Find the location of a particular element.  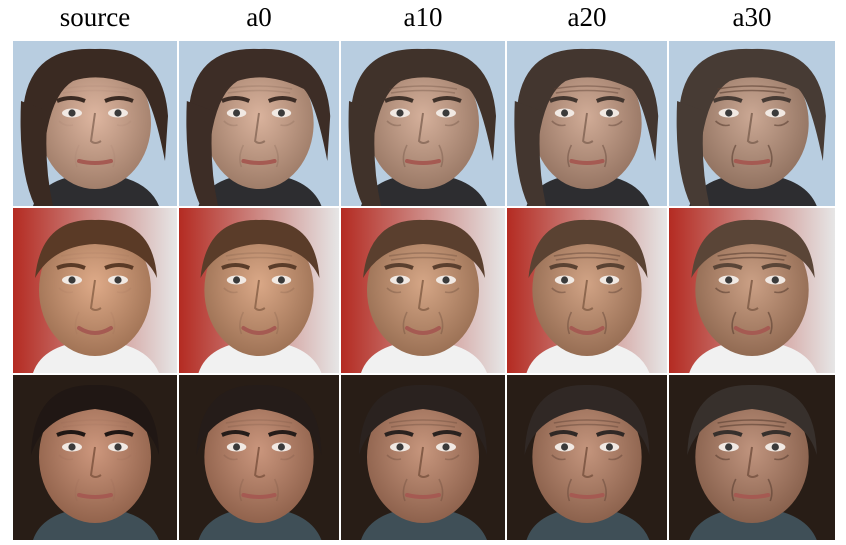

column-label-a20: a20 is located at coordinates (587, 16).